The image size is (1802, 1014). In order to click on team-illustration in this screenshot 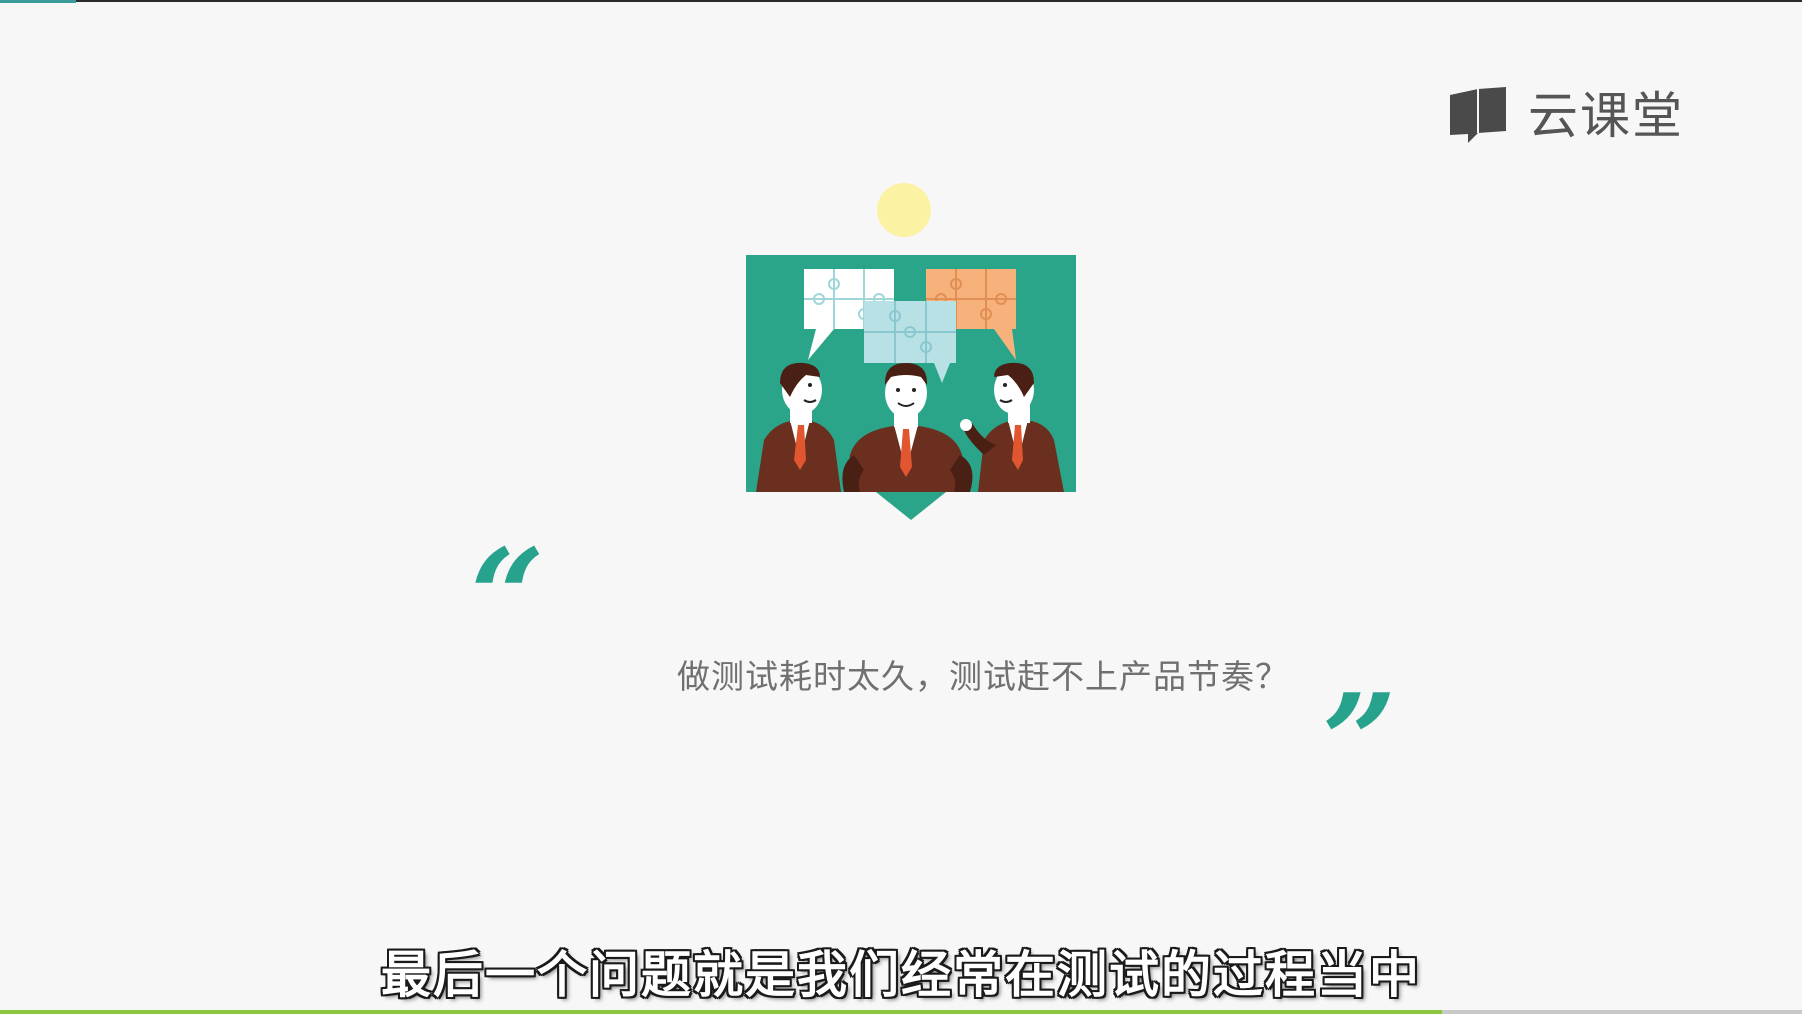, I will do `click(911, 387)`.